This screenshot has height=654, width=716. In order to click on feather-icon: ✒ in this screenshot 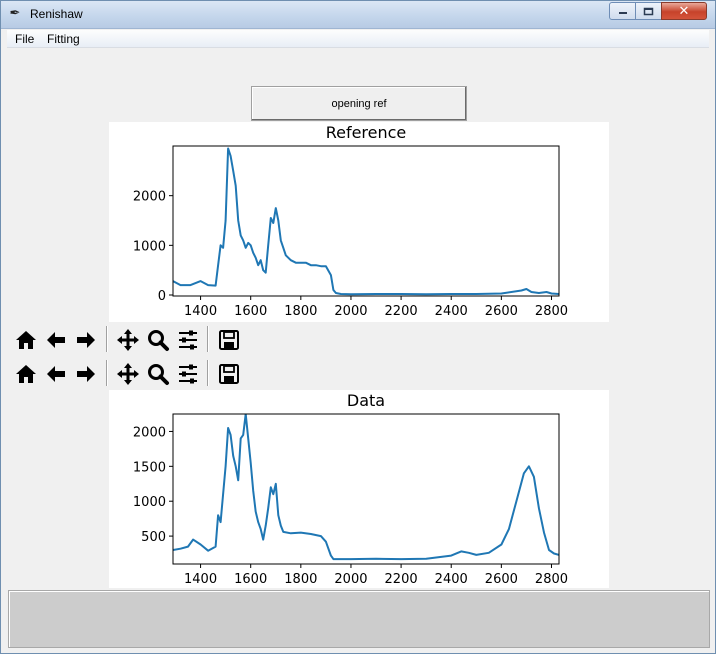, I will do `click(15, 13)`.